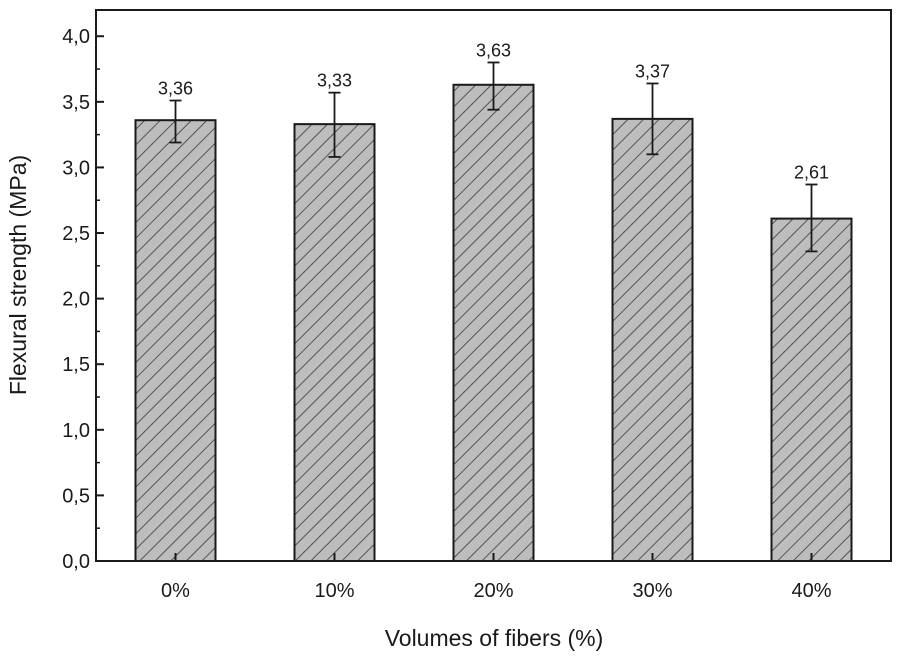 The image size is (900, 660). Describe the element at coordinates (334, 81) in the screenshot. I see `data-label-1: 3,33` at that location.